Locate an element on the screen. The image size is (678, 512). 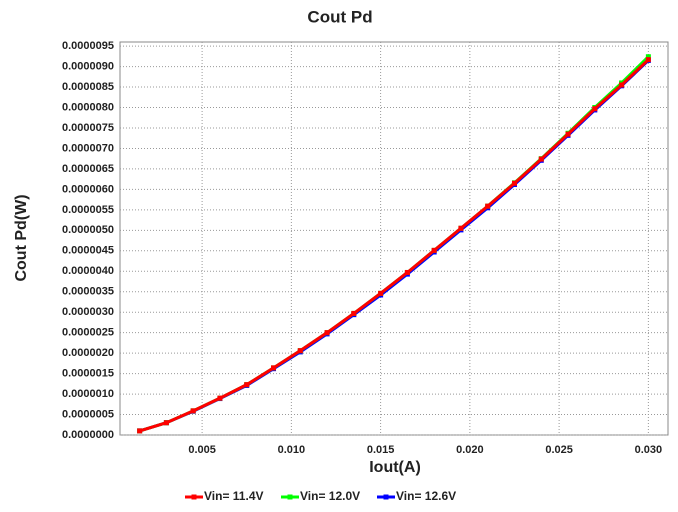
y-tick-label: 0.0000095 is located at coordinates (88, 46).